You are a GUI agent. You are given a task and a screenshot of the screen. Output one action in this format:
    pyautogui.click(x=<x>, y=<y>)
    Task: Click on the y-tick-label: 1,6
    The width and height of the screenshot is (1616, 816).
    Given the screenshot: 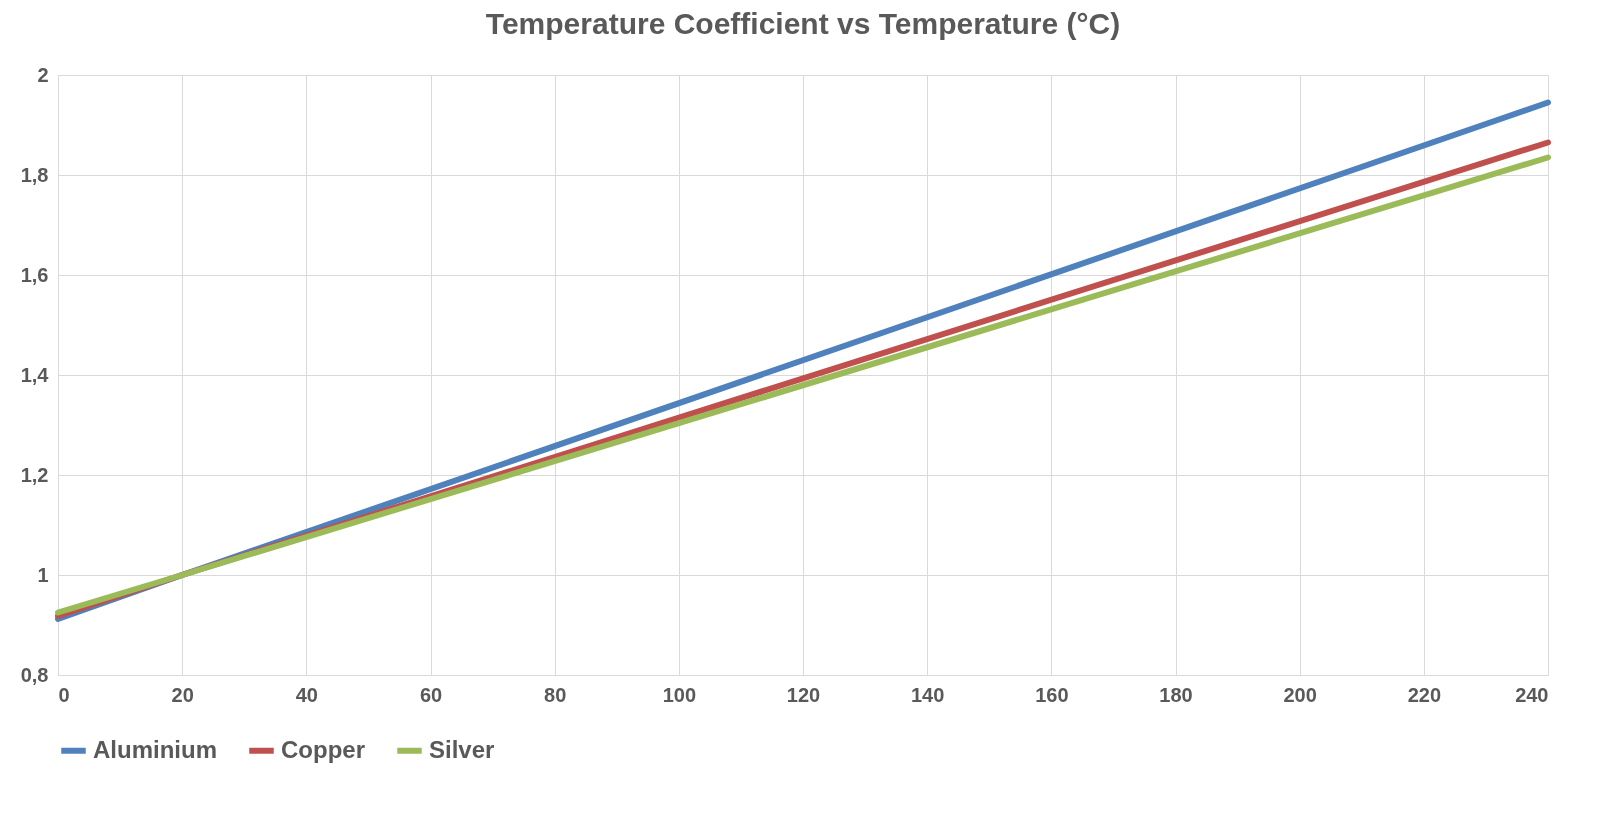 What is the action you would take?
    pyautogui.click(x=34, y=274)
    